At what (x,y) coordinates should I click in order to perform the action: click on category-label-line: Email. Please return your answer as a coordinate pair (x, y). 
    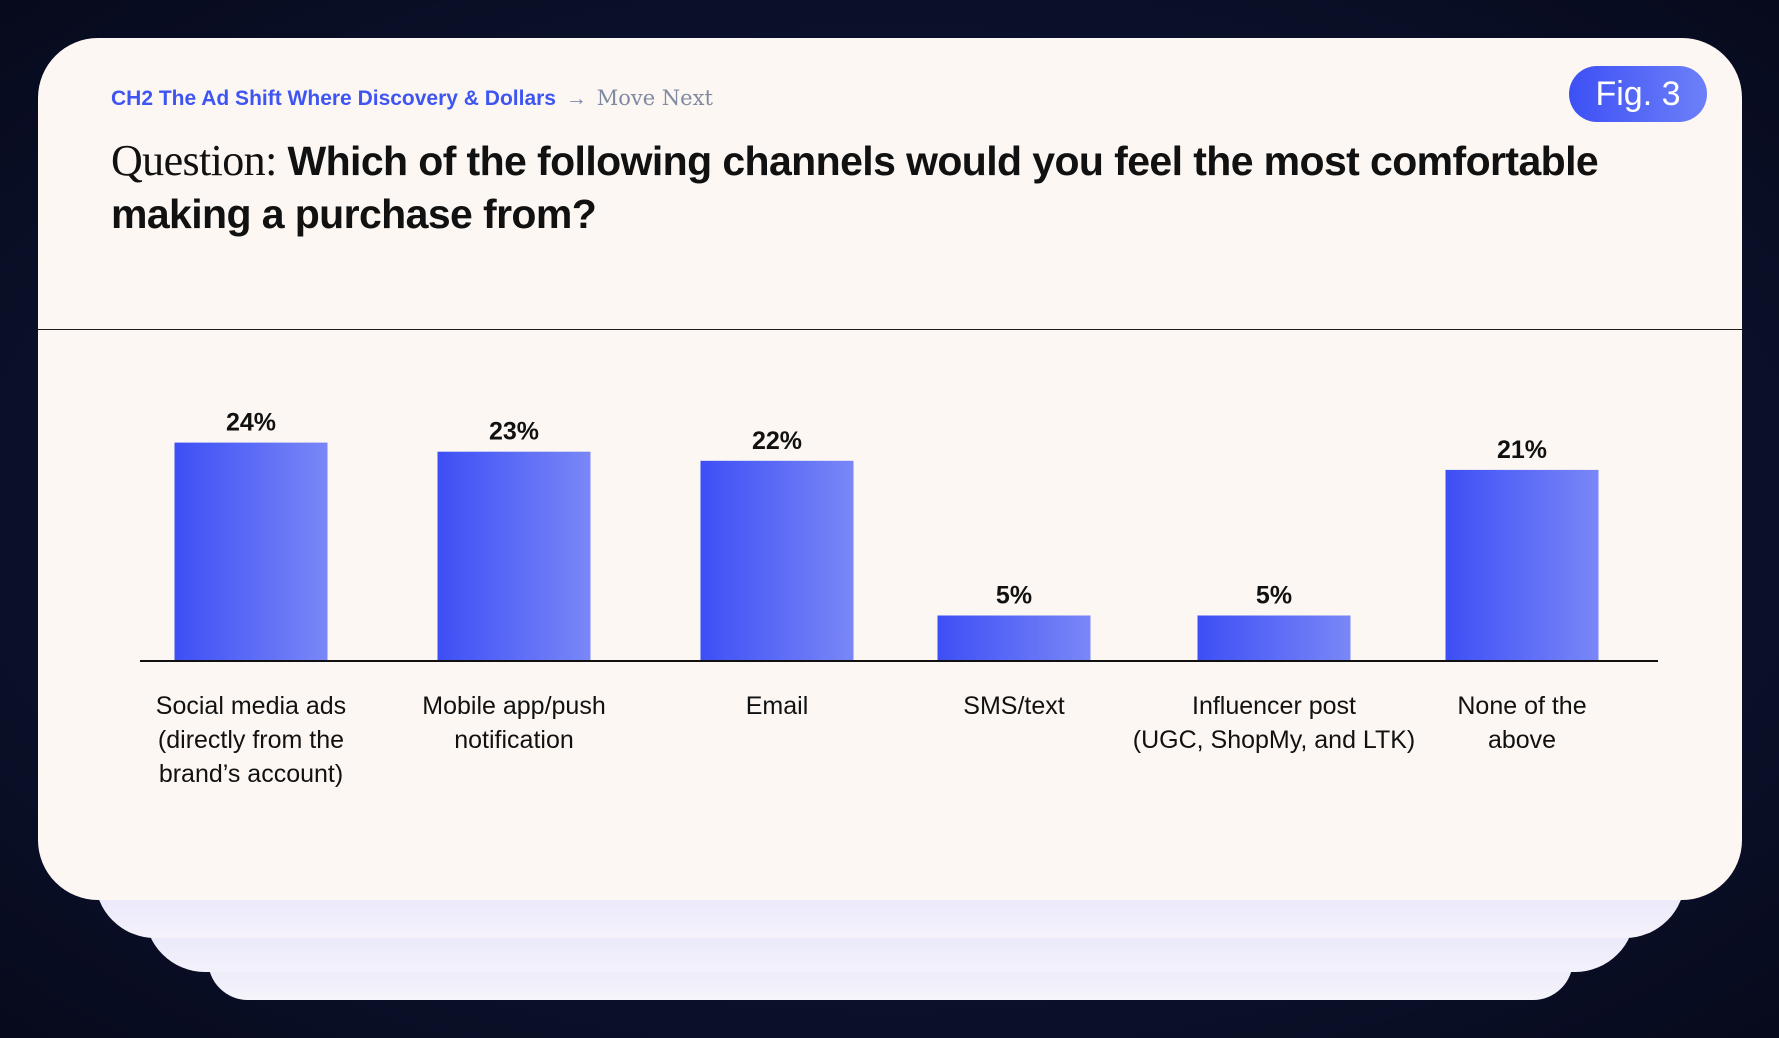
    Looking at the image, I should click on (777, 706).